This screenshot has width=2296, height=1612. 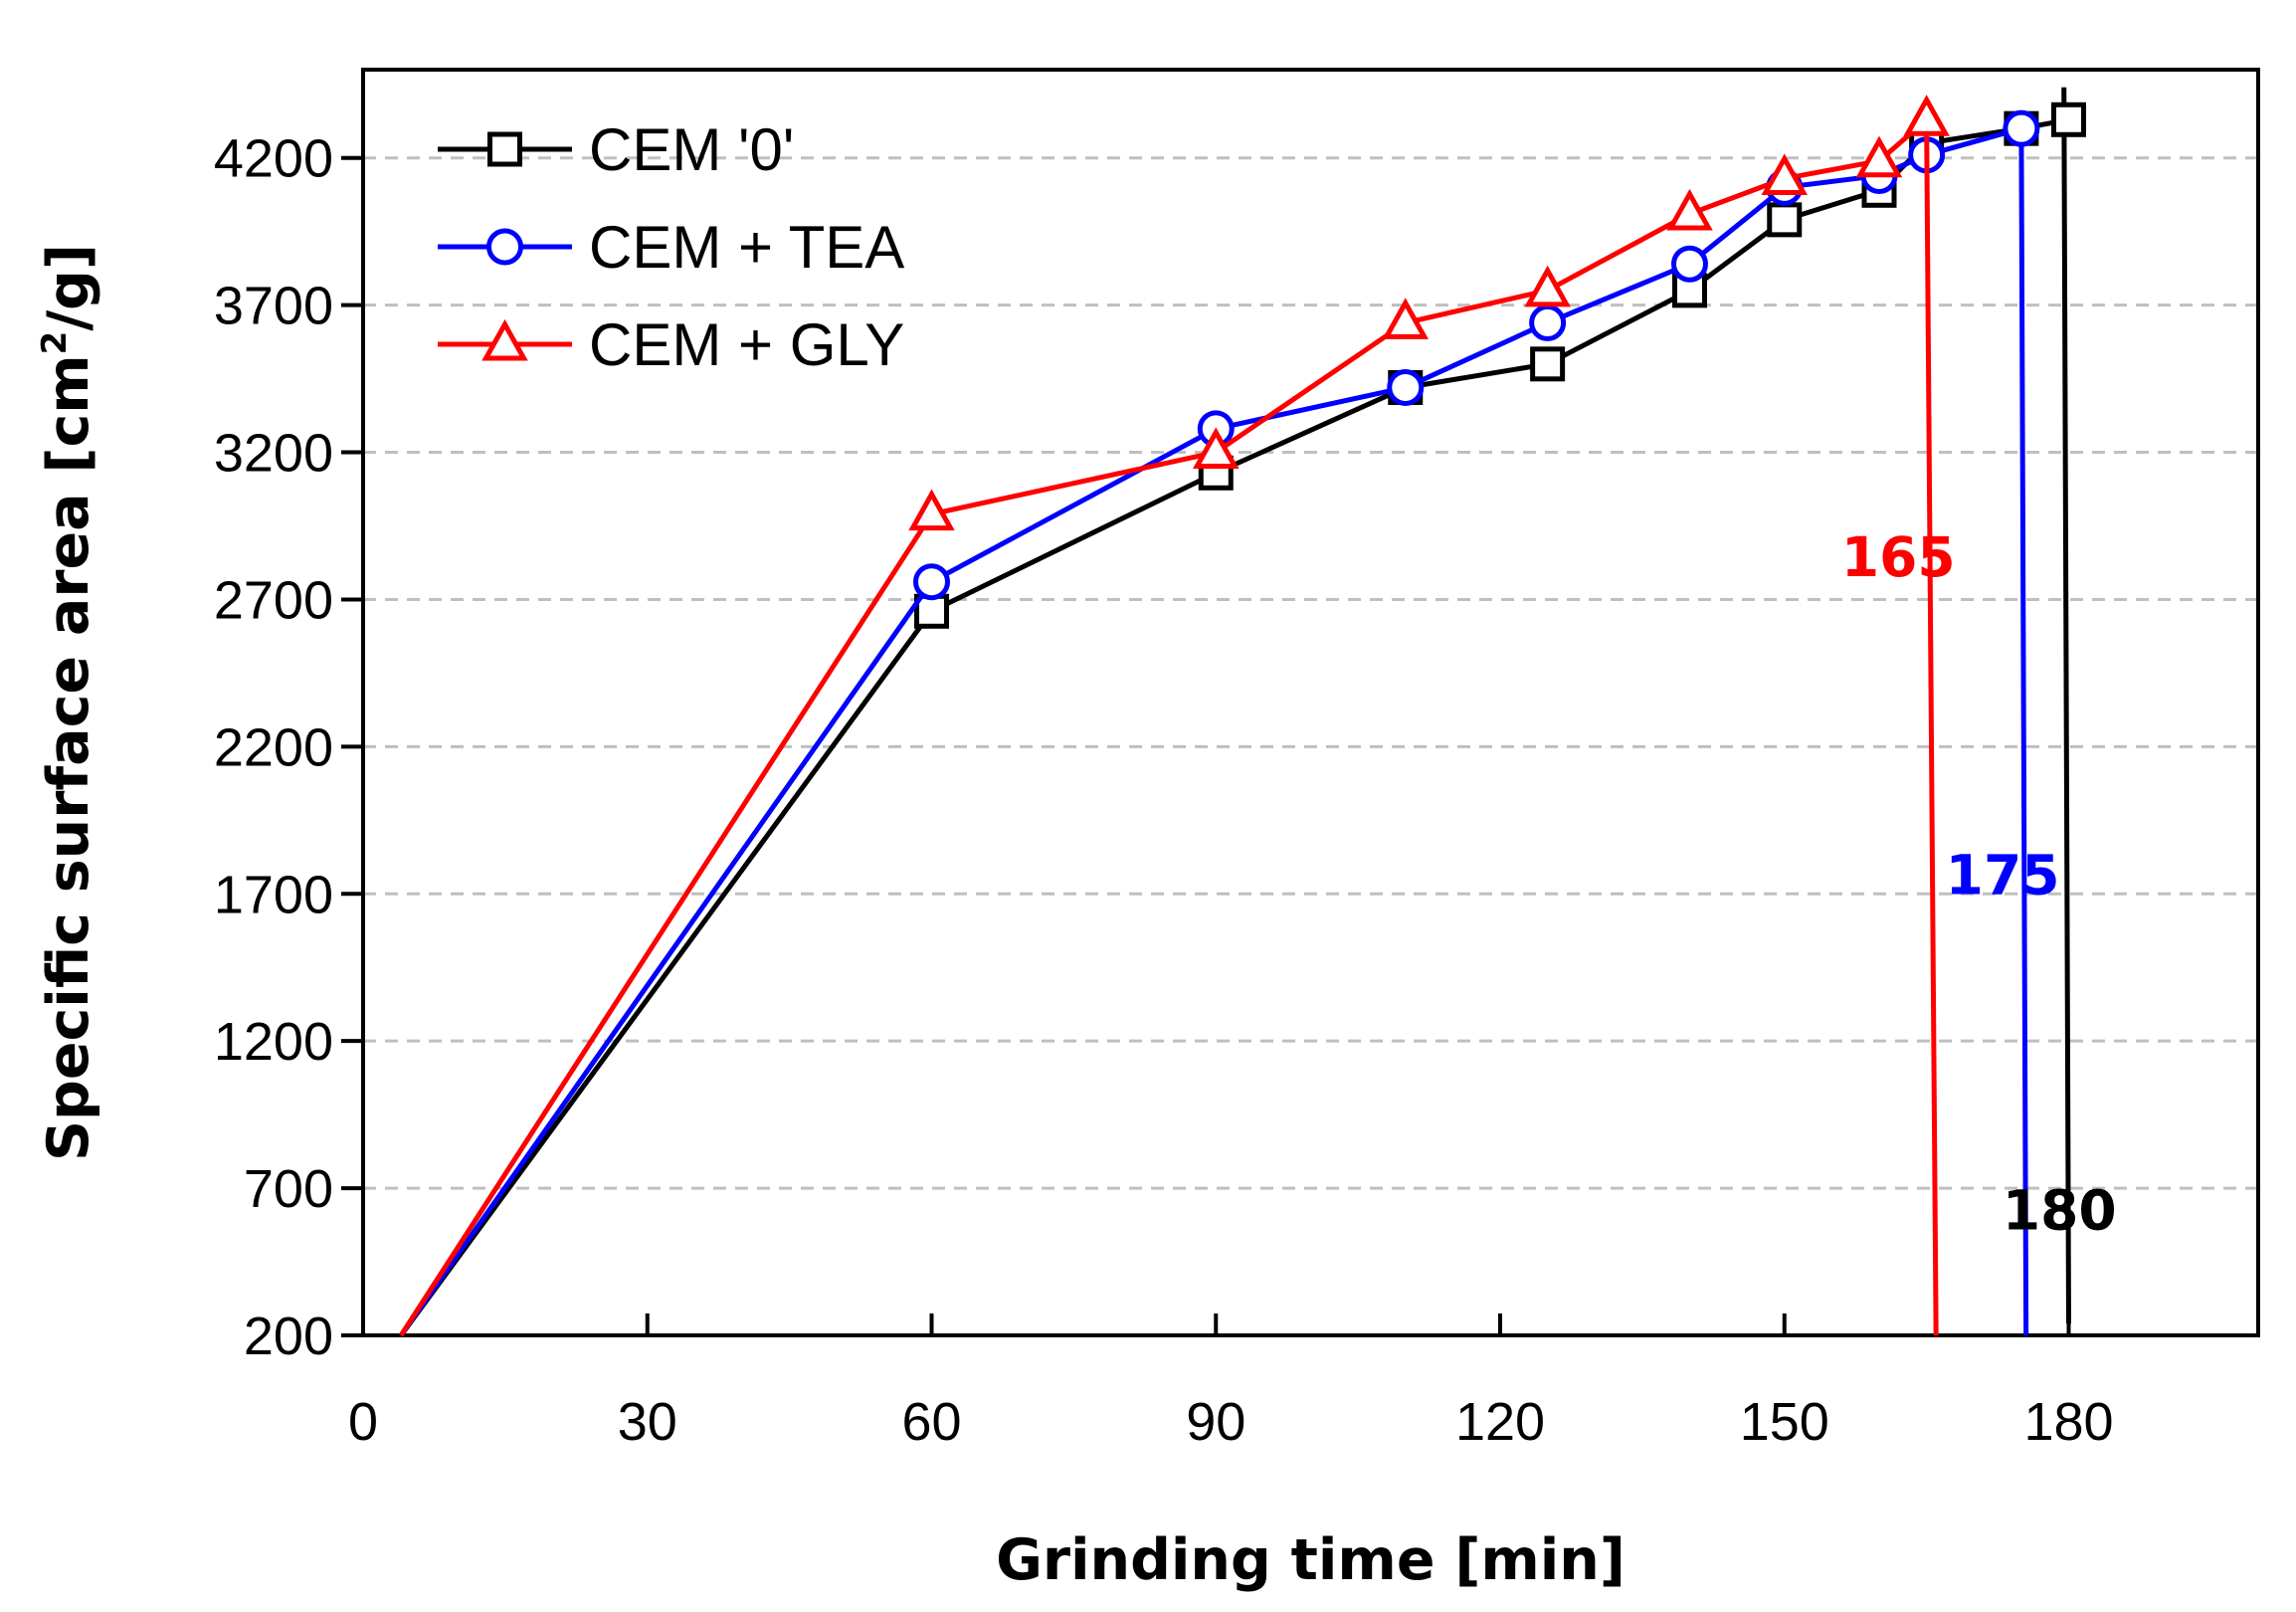 What do you see at coordinates (505, 247) in the screenshot?
I see `legend-marker-cem-tea` at bounding box center [505, 247].